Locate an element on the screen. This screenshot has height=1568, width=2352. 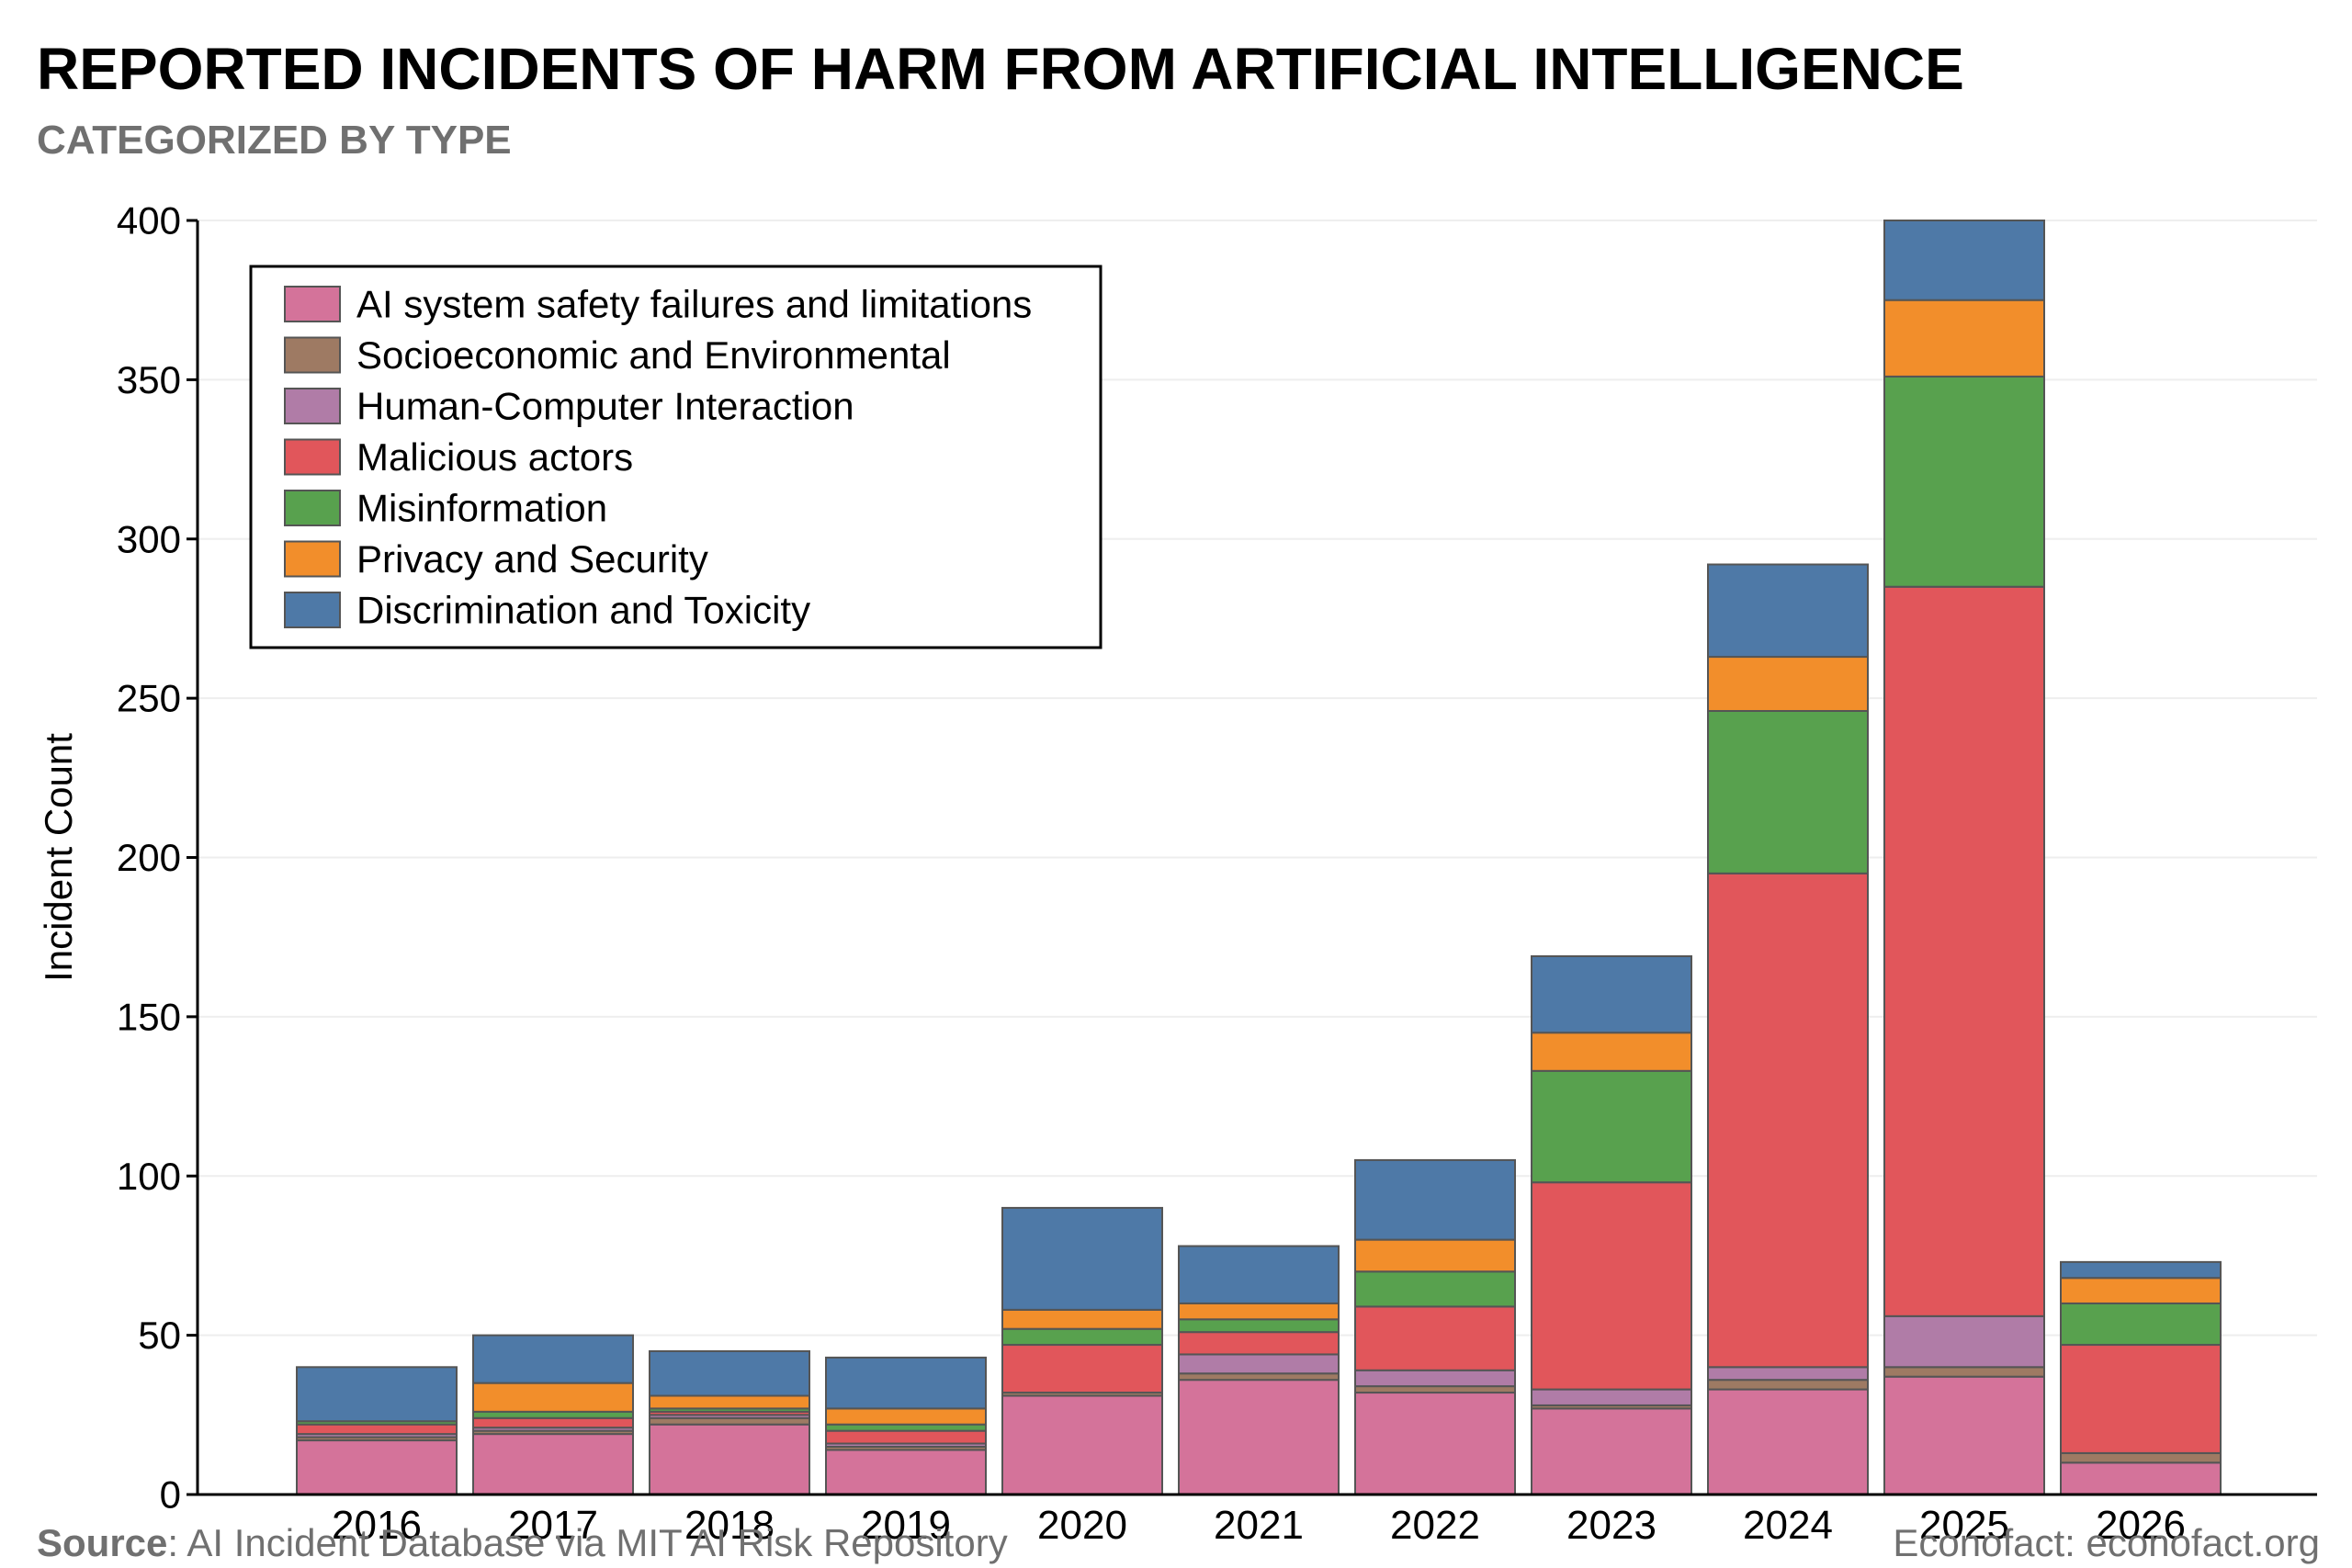
y-tick-label: 250 is located at coordinates (149, 698).